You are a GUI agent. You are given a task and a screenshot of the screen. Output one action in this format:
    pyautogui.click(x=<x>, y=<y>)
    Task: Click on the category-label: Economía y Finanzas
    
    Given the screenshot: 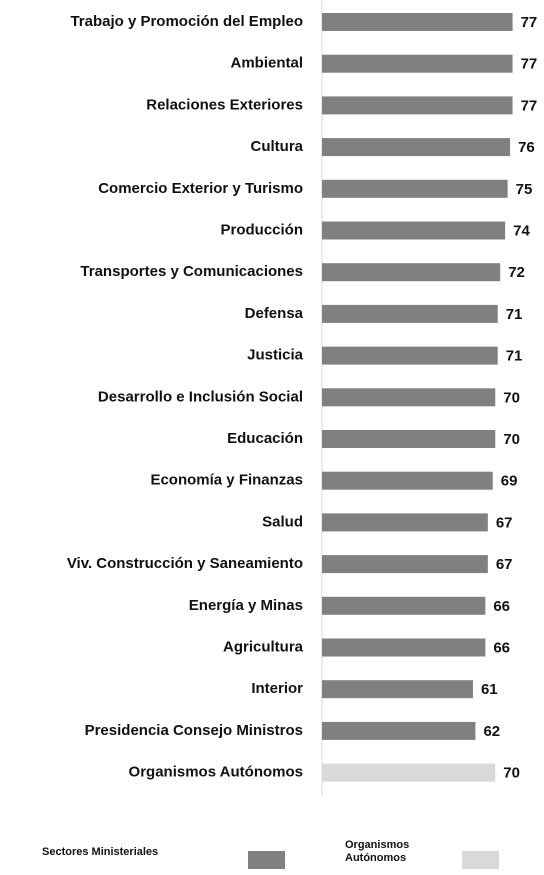 What is the action you would take?
    pyautogui.click(x=226, y=480)
    